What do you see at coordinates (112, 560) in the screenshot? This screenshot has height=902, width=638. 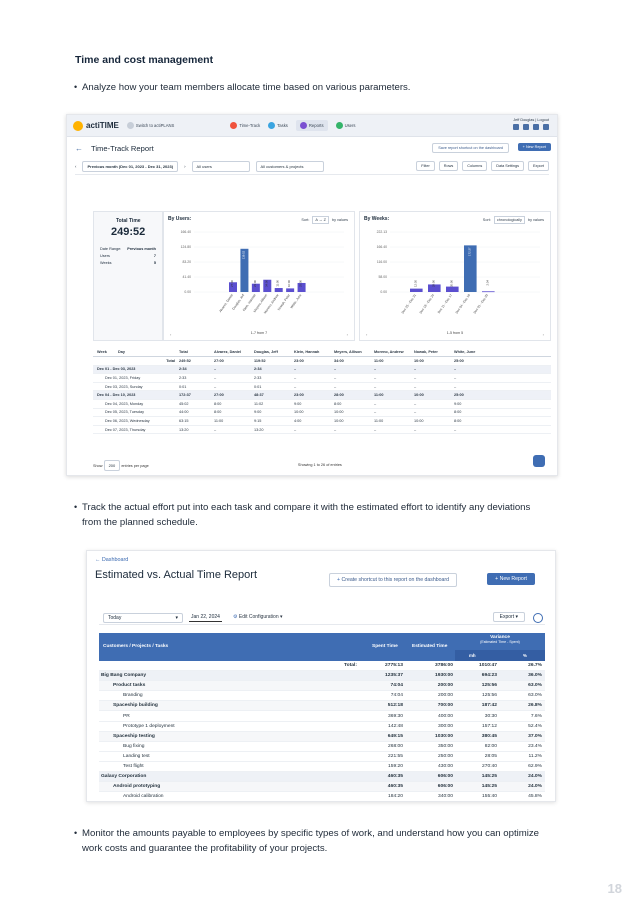 I see `dashboard-breadcrumb: ← Dashboard` at bounding box center [112, 560].